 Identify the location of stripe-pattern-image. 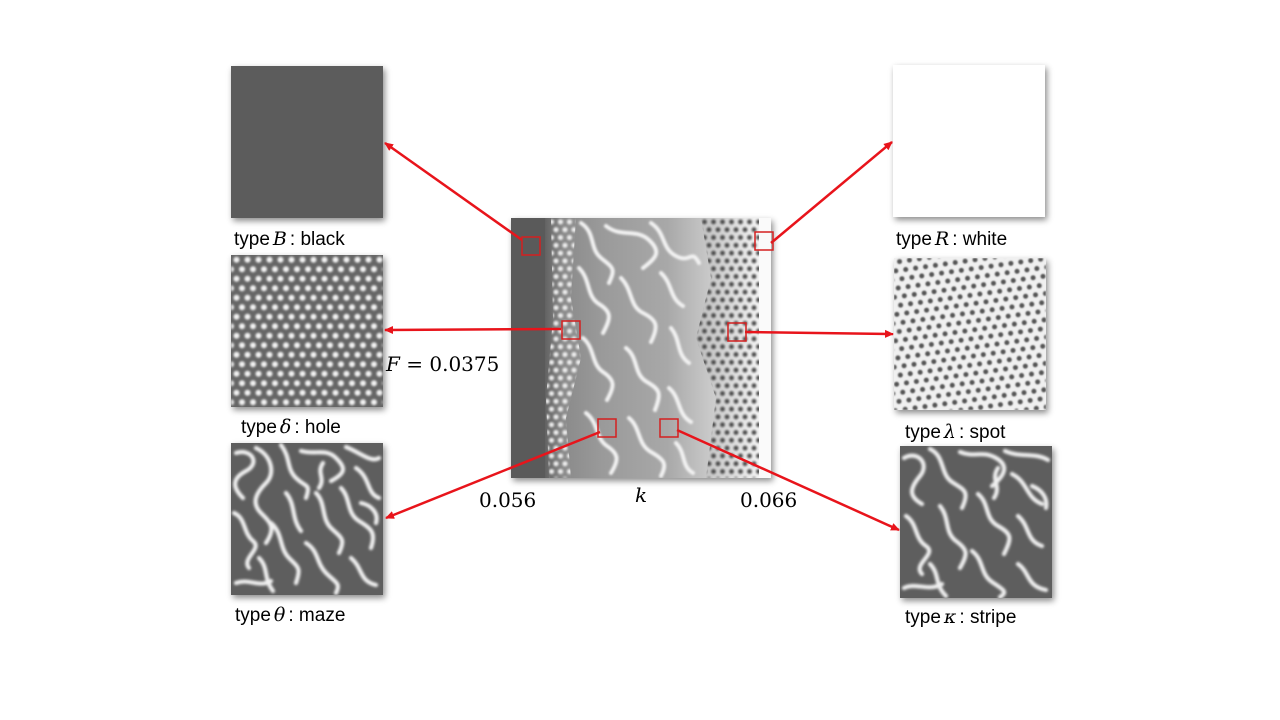
(976, 522).